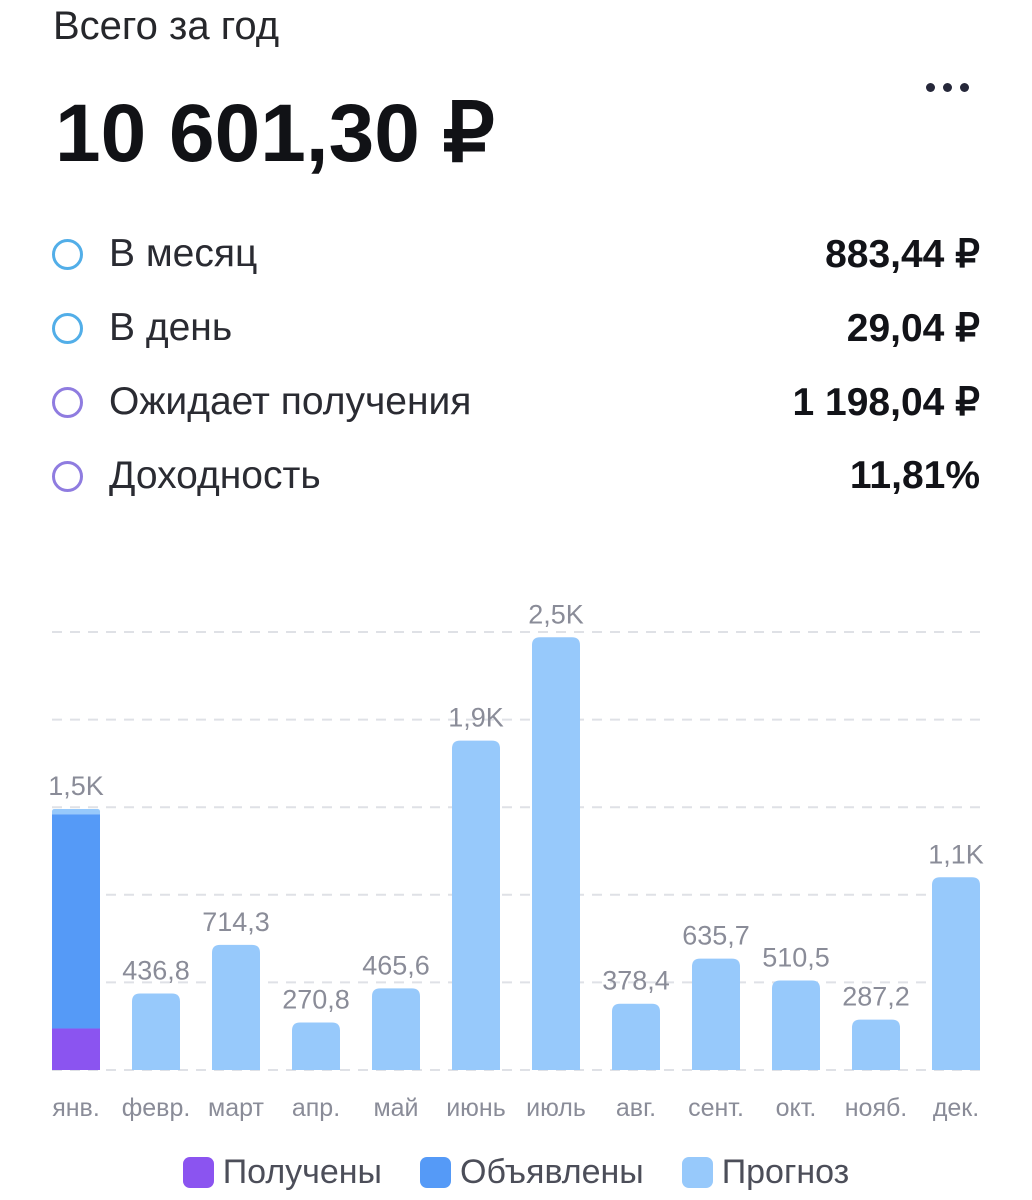 This screenshot has height=1200, width=1032. I want to click on stat-value-yield: 11,81%, so click(914, 475).